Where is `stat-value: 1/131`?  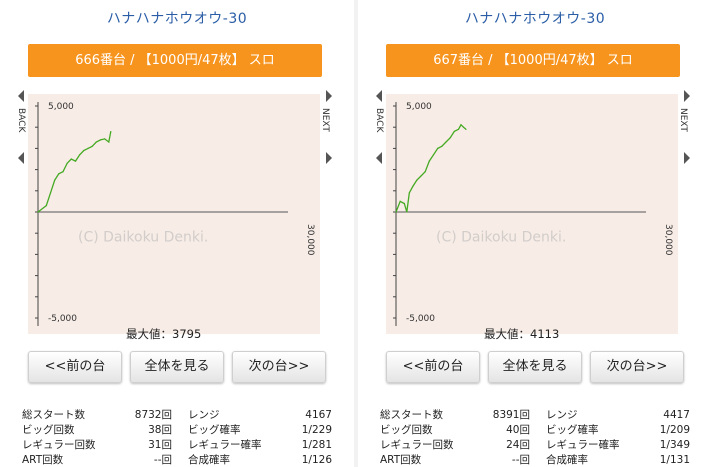 stat-value: 1/131 is located at coordinates (674, 460).